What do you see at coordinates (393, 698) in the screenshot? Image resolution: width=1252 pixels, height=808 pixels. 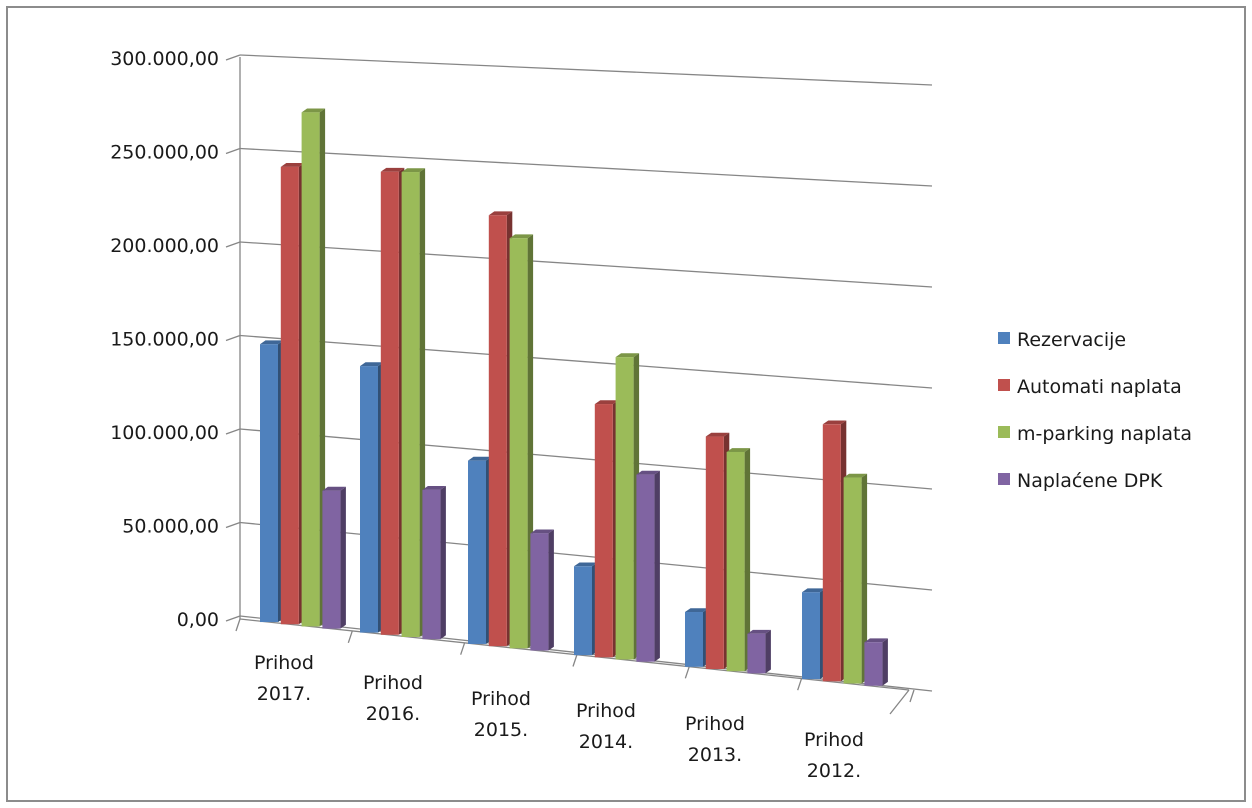 I see `x-category-label: Prihod 2016.` at bounding box center [393, 698].